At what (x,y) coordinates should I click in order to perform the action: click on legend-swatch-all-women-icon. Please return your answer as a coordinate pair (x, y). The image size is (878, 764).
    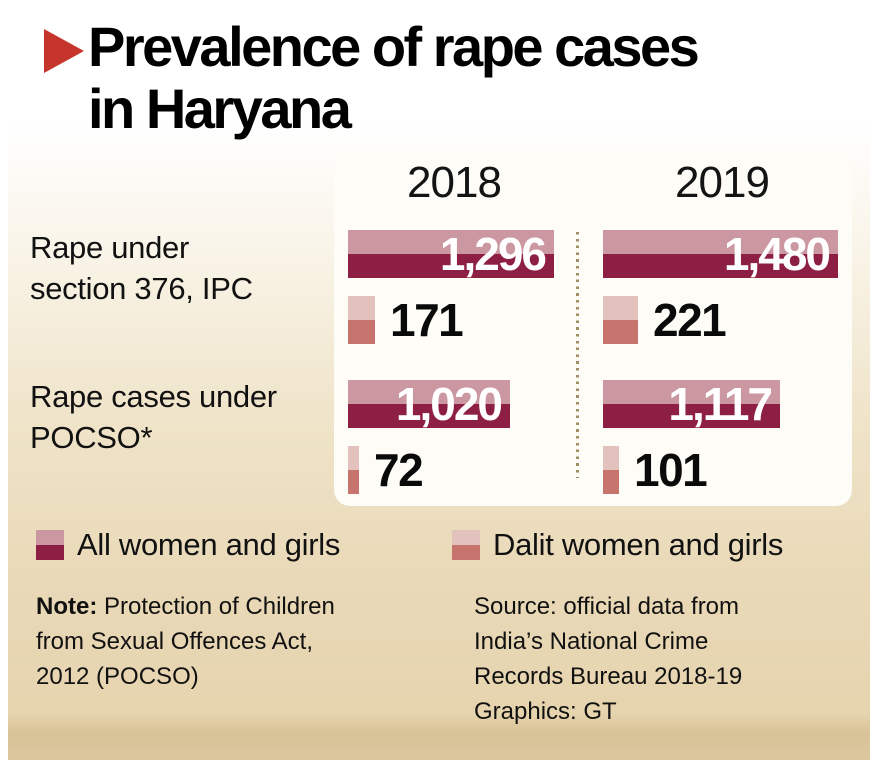
    Looking at the image, I should click on (50, 545).